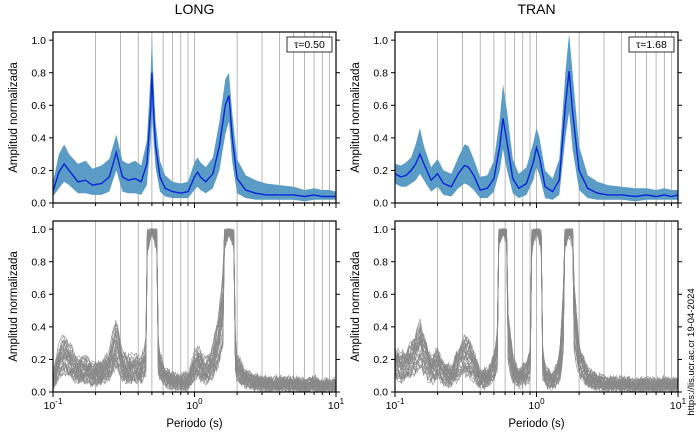 The height and width of the screenshot is (435, 700). What do you see at coordinates (195, 9) in the screenshot?
I see `chart-title: LONG` at bounding box center [195, 9].